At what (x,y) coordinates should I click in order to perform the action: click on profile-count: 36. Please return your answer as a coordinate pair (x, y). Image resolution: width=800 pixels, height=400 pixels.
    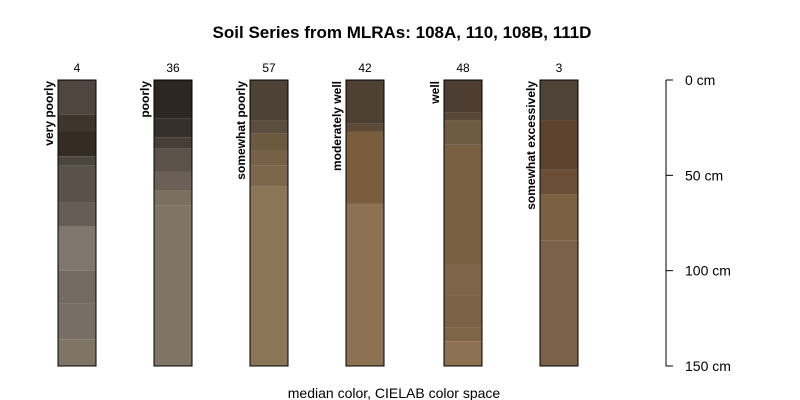
    Looking at the image, I should click on (173, 68).